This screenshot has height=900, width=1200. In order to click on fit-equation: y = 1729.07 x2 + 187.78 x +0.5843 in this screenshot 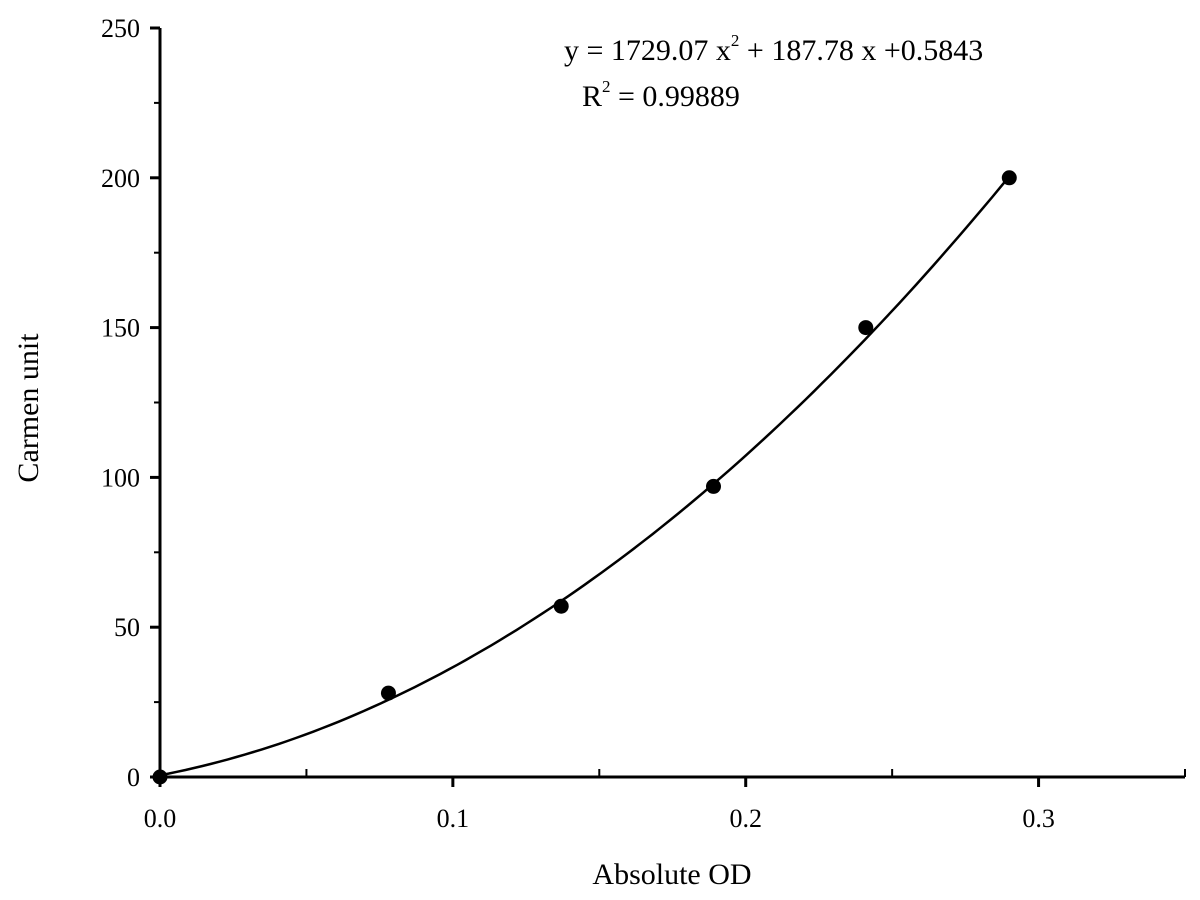, I will do `click(773, 49)`.